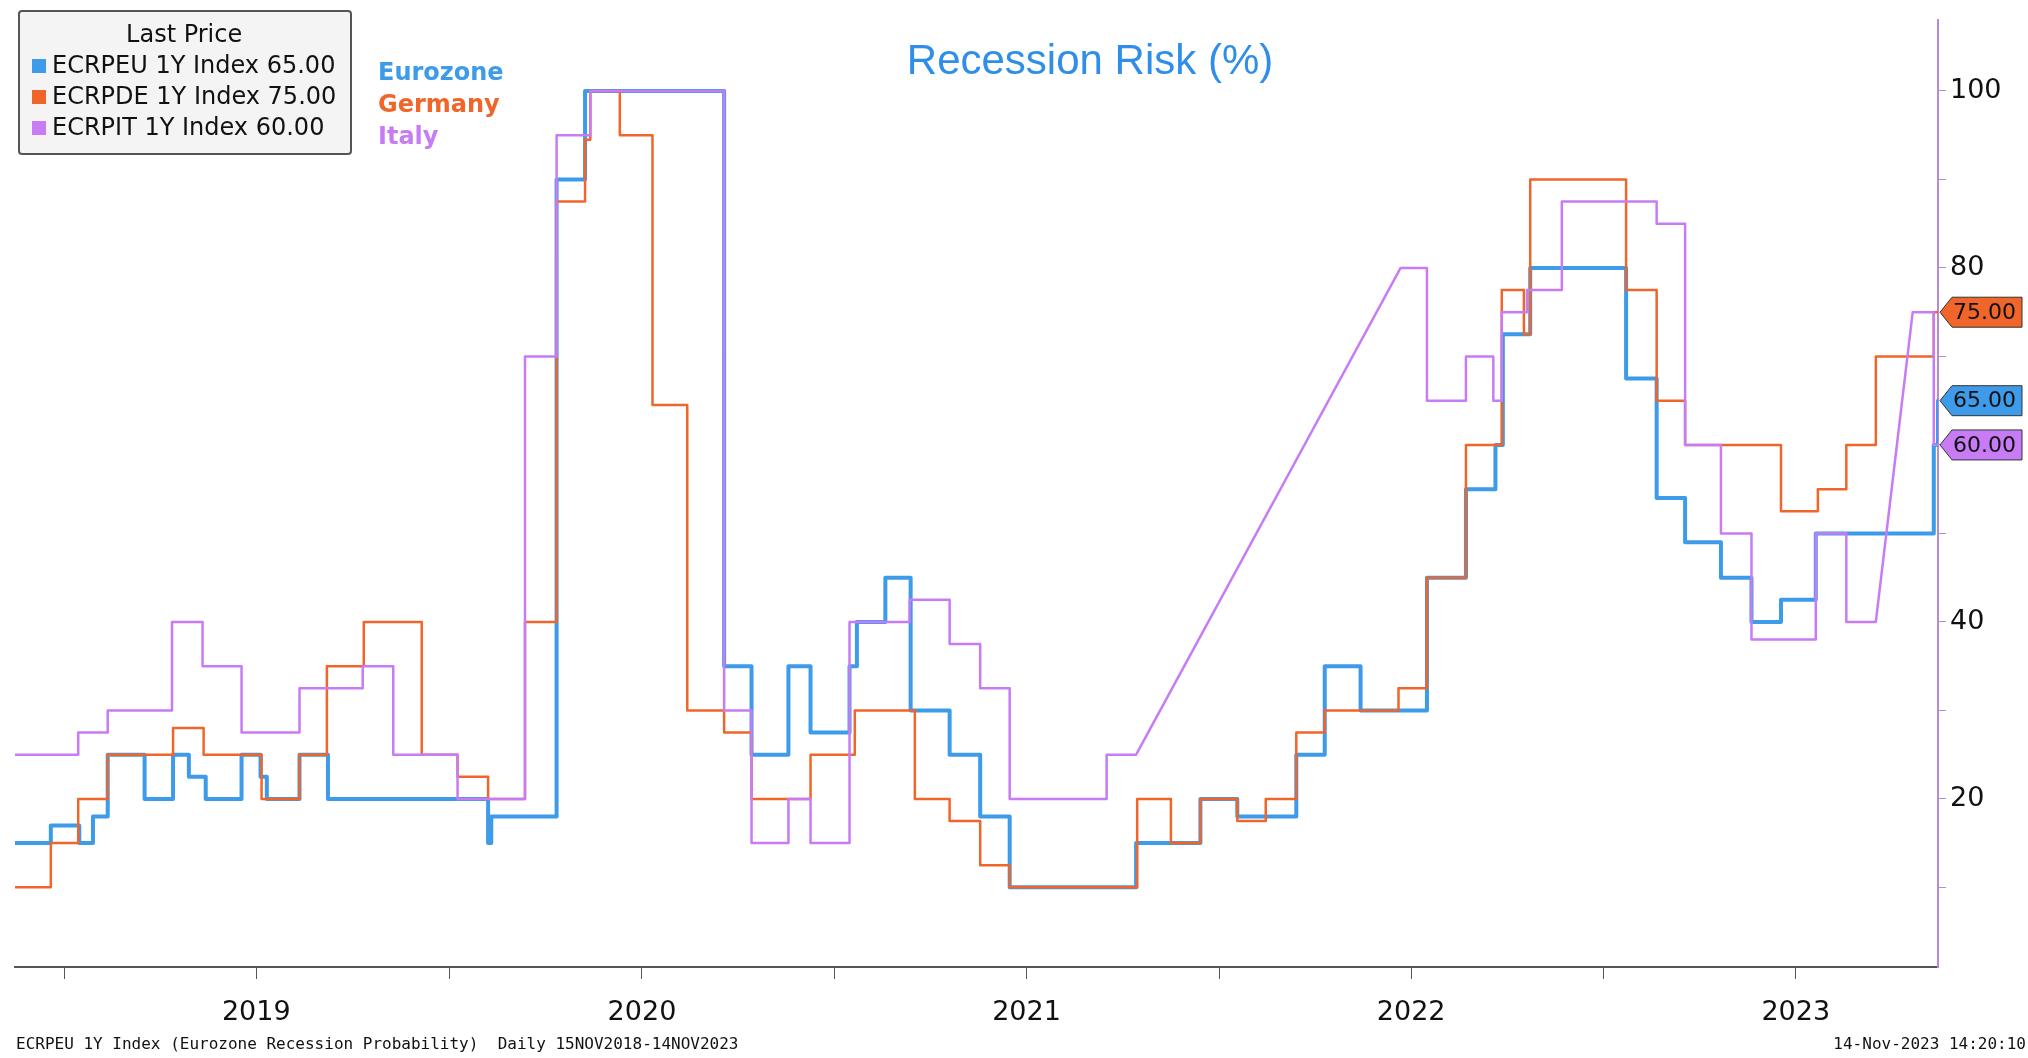 The image size is (2028, 1058). What do you see at coordinates (441, 72) in the screenshot?
I see `annotation: Eurozone` at bounding box center [441, 72].